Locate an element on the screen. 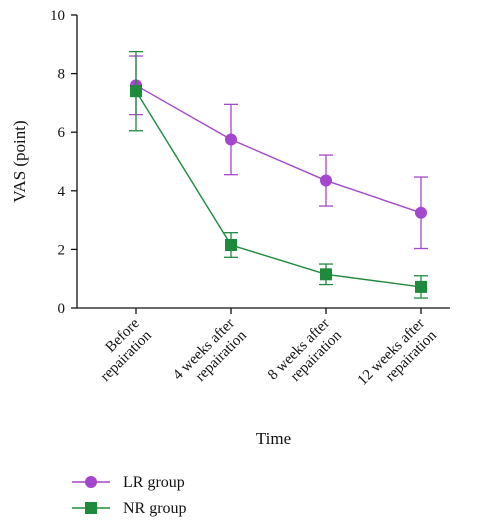 This screenshot has height=524, width=479. y-tick-label: 0 is located at coordinates (62, 309).